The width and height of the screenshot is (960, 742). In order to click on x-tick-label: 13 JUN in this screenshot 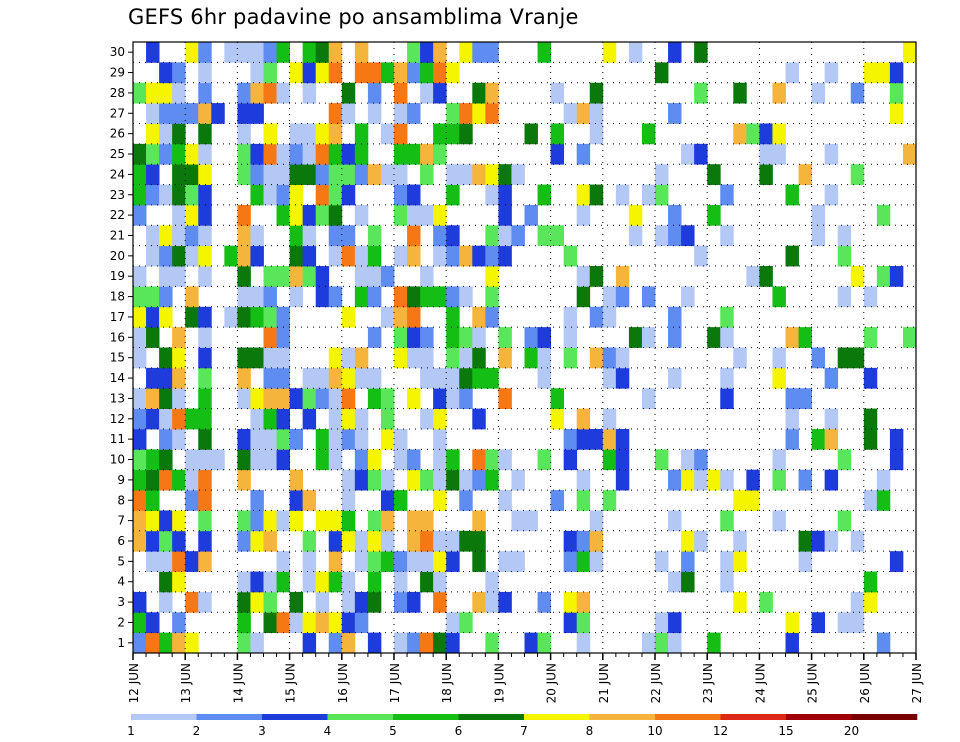, I will do `click(186, 683)`.